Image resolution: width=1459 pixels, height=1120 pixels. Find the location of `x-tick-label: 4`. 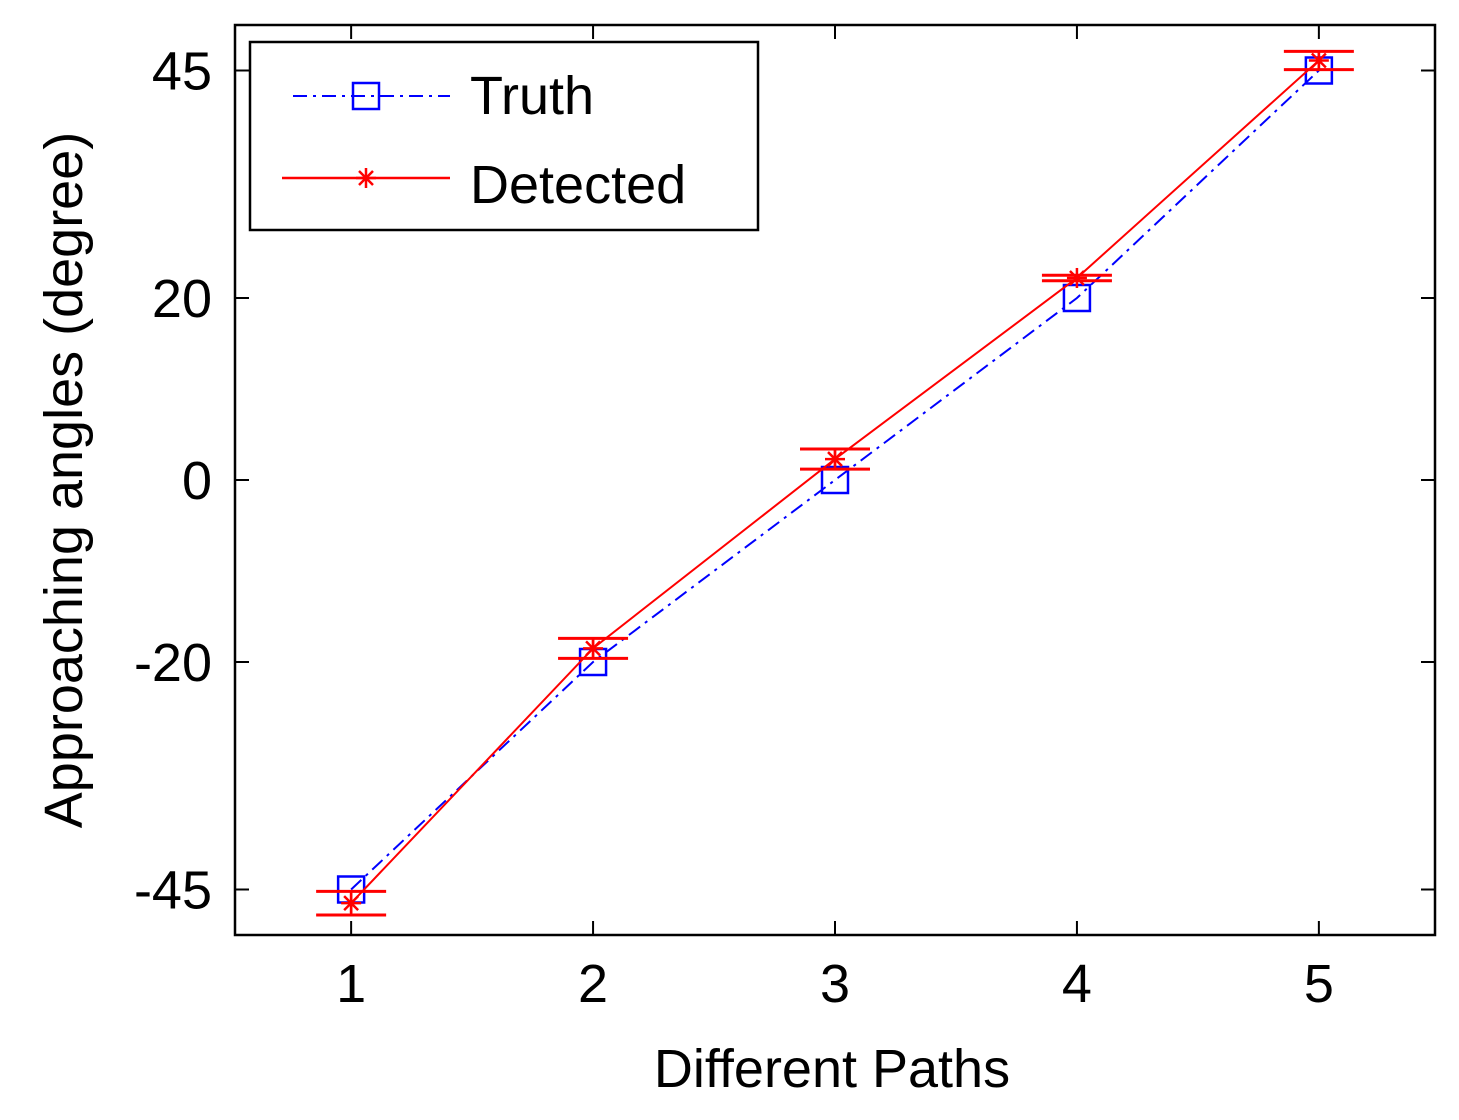

x-tick-label: 4 is located at coordinates (1077, 984).